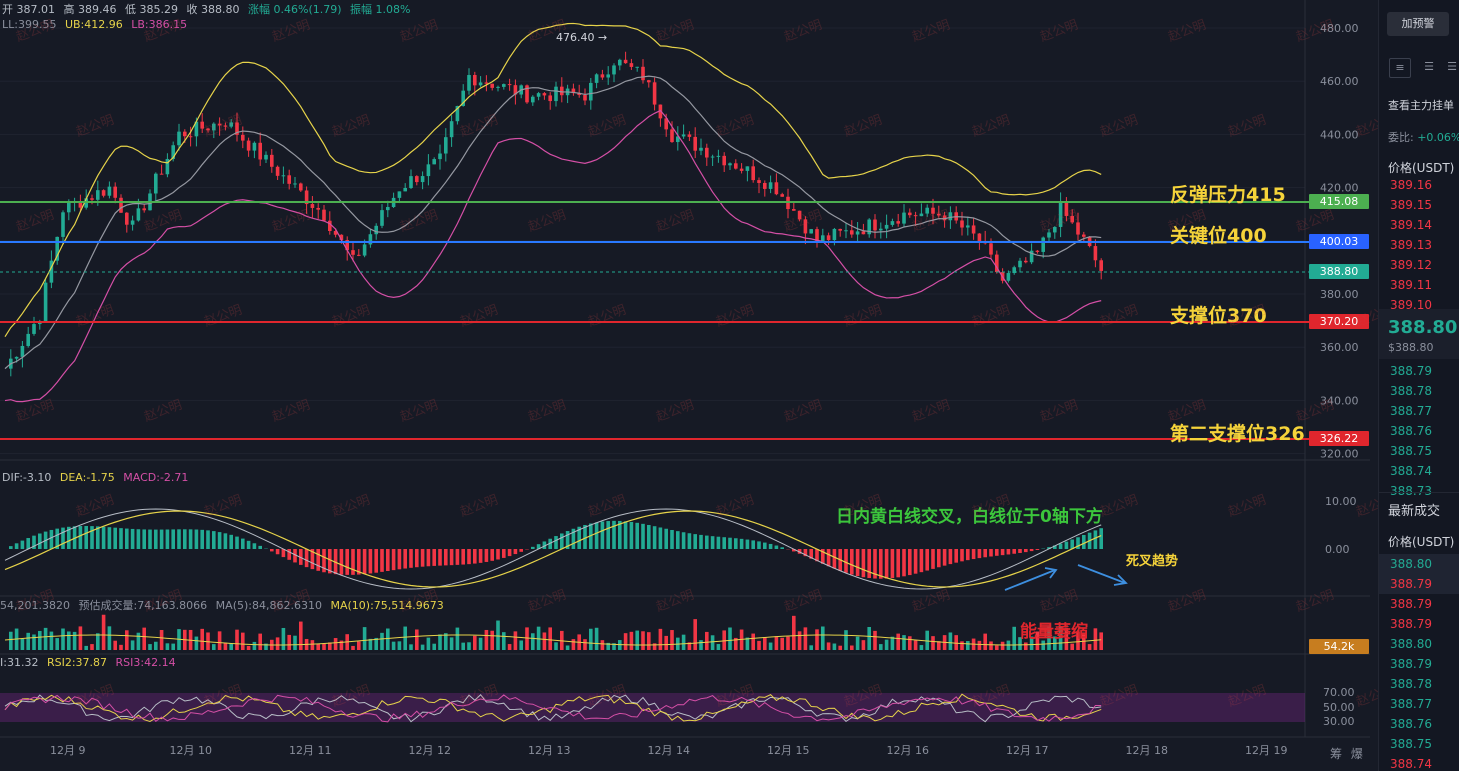  I want to click on ohlc-low: 低 385.29, so click(151, 9).